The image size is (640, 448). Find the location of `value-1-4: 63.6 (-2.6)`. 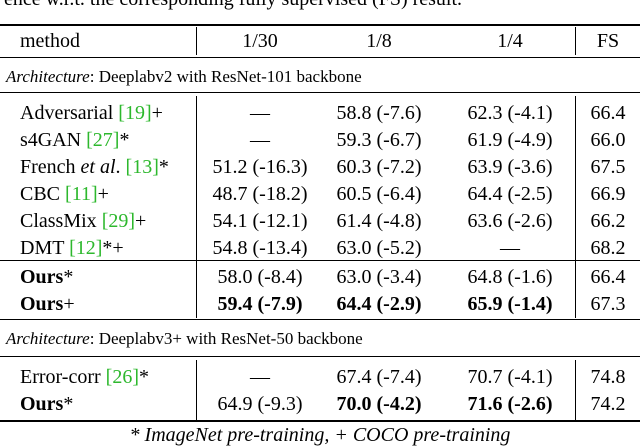

value-1-4: 63.6 (-2.6) is located at coordinates (510, 221).